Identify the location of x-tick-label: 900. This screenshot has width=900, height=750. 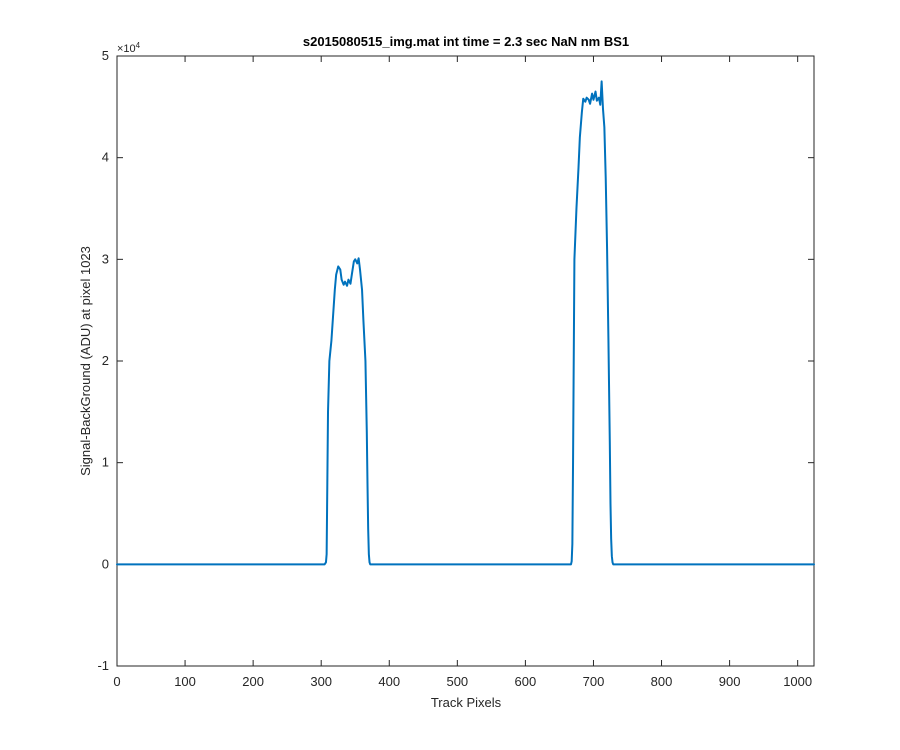
(730, 681).